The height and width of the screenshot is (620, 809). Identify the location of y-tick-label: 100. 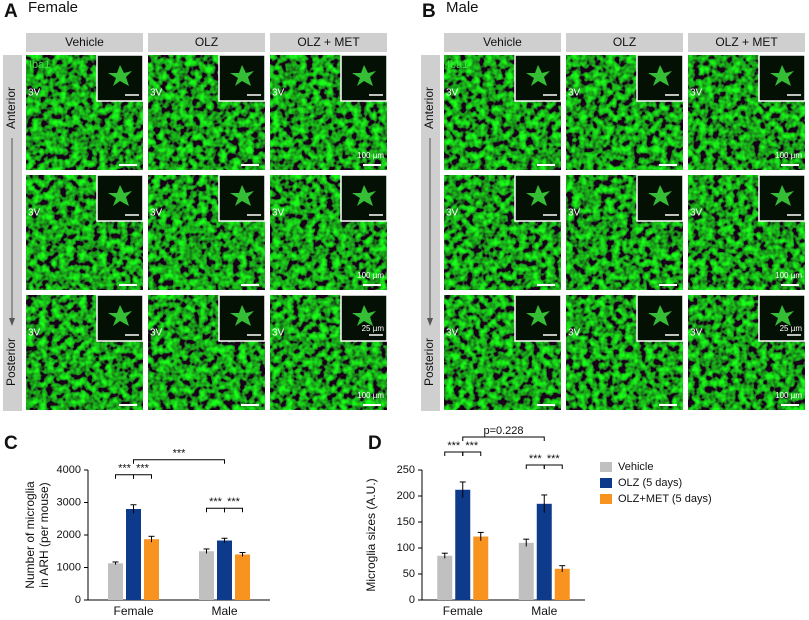
(406, 548).